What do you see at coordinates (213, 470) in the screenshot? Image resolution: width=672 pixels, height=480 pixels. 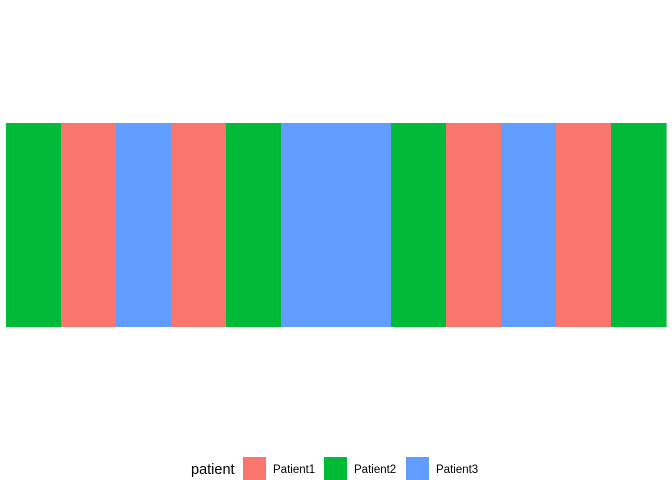 I see `legend-title: patient` at bounding box center [213, 470].